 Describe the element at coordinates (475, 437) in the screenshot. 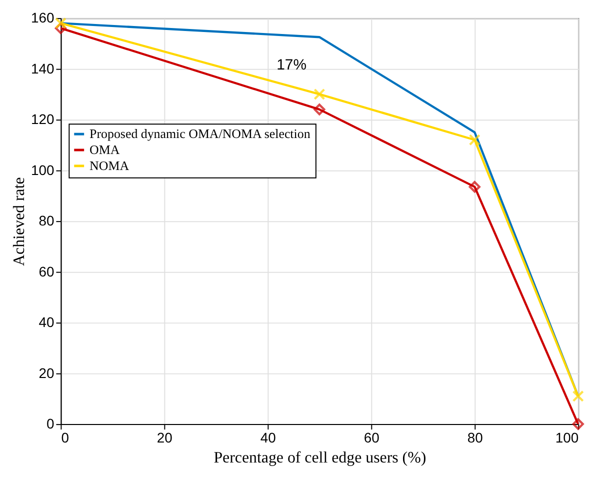

I see `x-tick-label: 80` at that location.